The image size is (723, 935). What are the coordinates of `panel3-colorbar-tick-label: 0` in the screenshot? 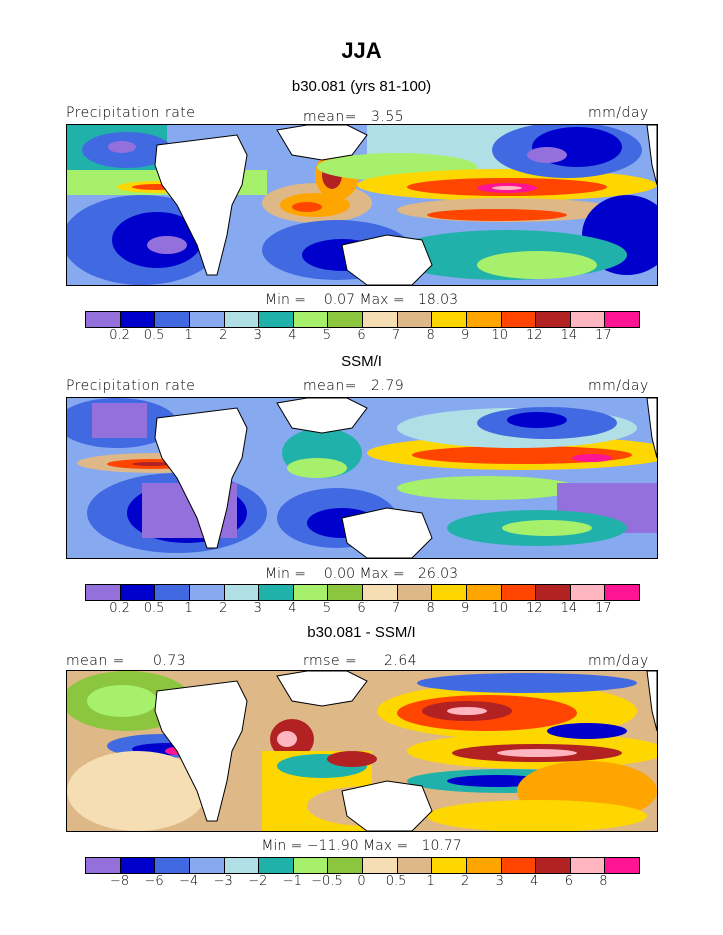 It's located at (361, 881).